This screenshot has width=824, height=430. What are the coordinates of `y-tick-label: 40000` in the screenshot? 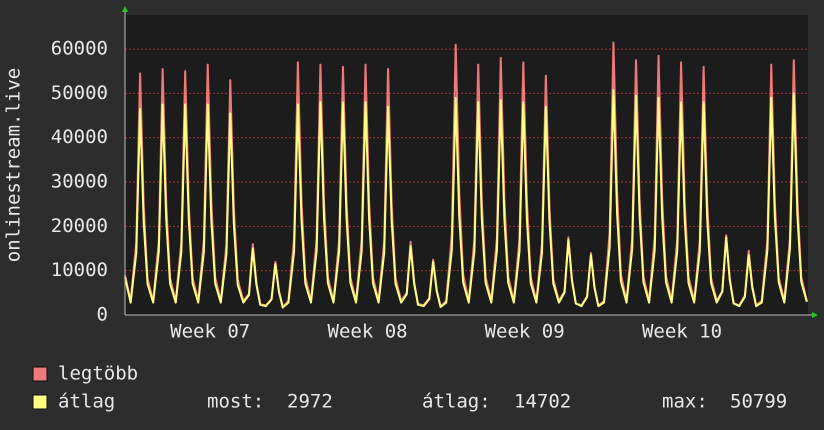 It's located at (79, 137).